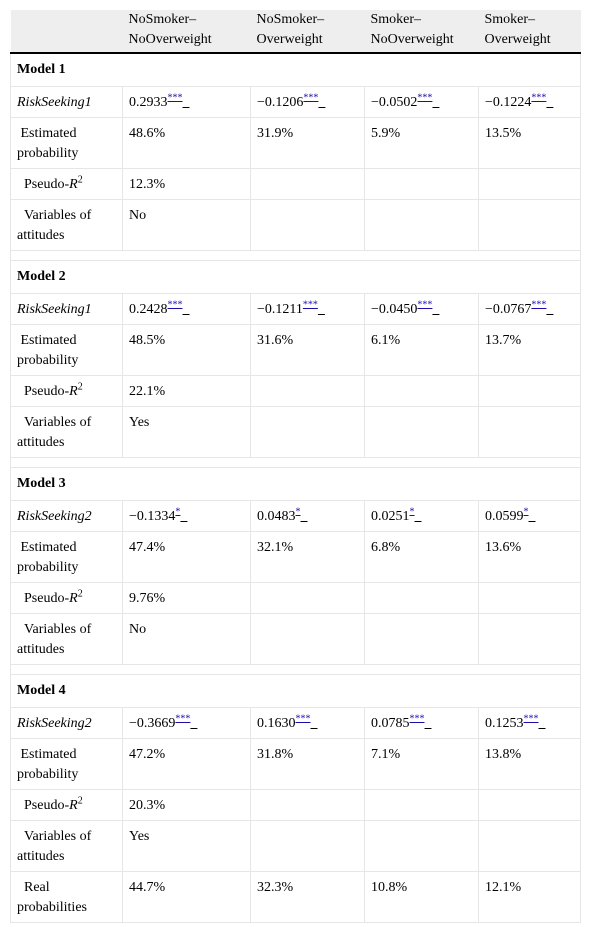  What do you see at coordinates (66, 897) in the screenshot?
I see `real-probabilities-label-cell: Real probabilities` at bounding box center [66, 897].